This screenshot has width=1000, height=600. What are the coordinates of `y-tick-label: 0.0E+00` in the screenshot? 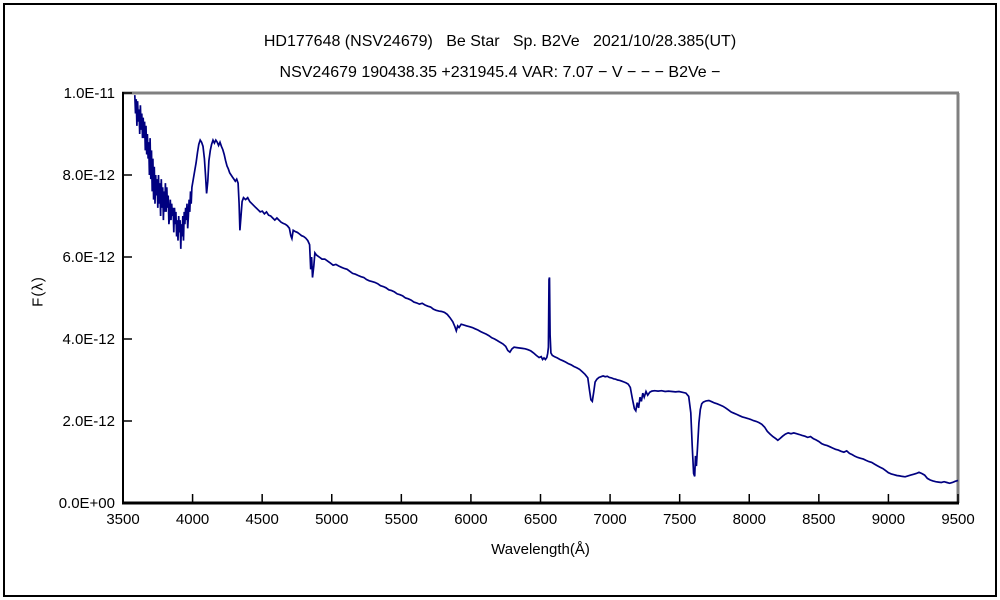 It's located at (87, 503).